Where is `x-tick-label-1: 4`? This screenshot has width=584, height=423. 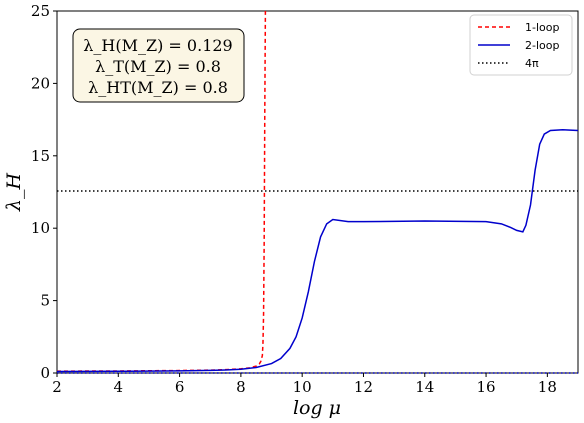
x-tick-label-1: 4 is located at coordinates (119, 387).